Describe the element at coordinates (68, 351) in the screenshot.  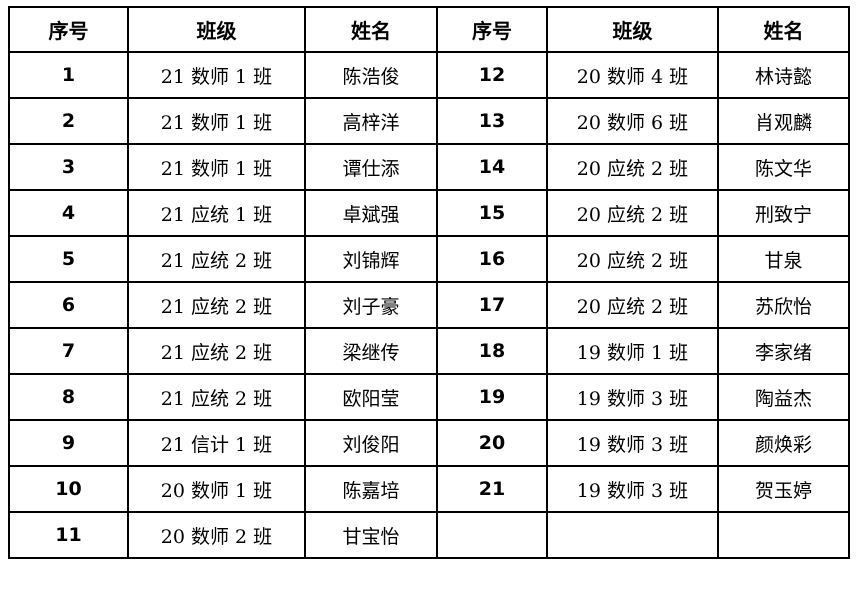
I see `number-cell: 7` at that location.